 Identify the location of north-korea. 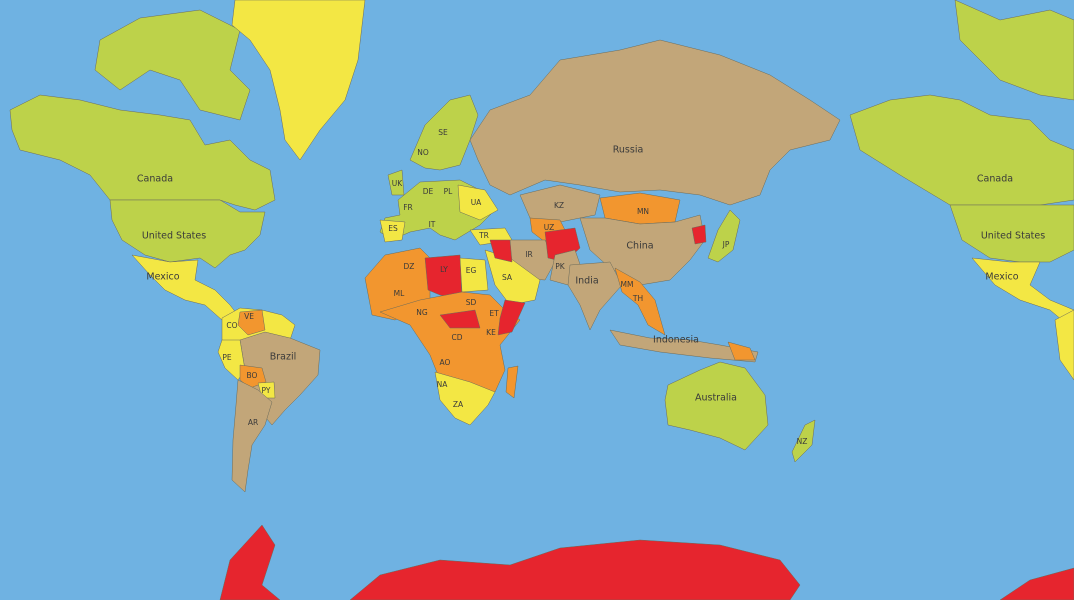
(699, 234).